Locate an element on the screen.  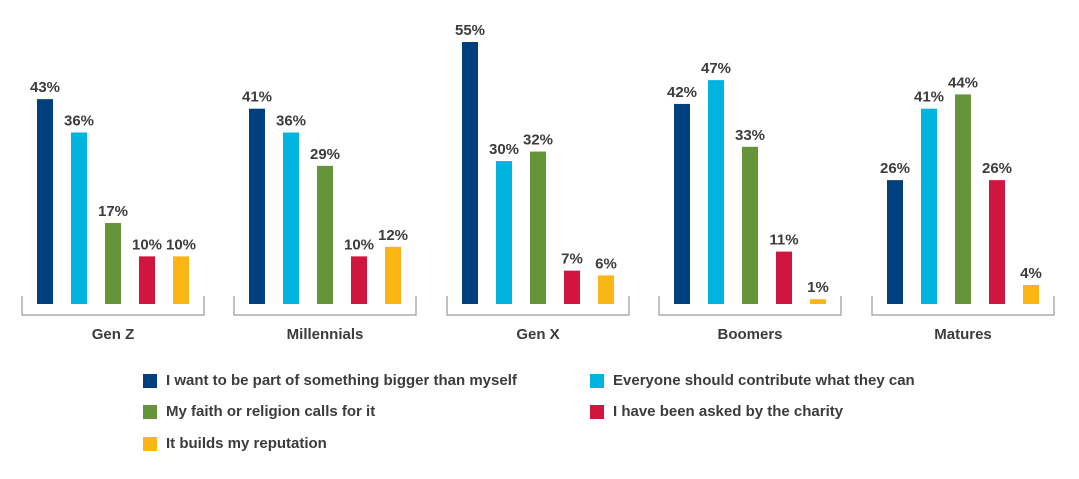
legend-label: My faith or religion calls for it is located at coordinates (271, 411).